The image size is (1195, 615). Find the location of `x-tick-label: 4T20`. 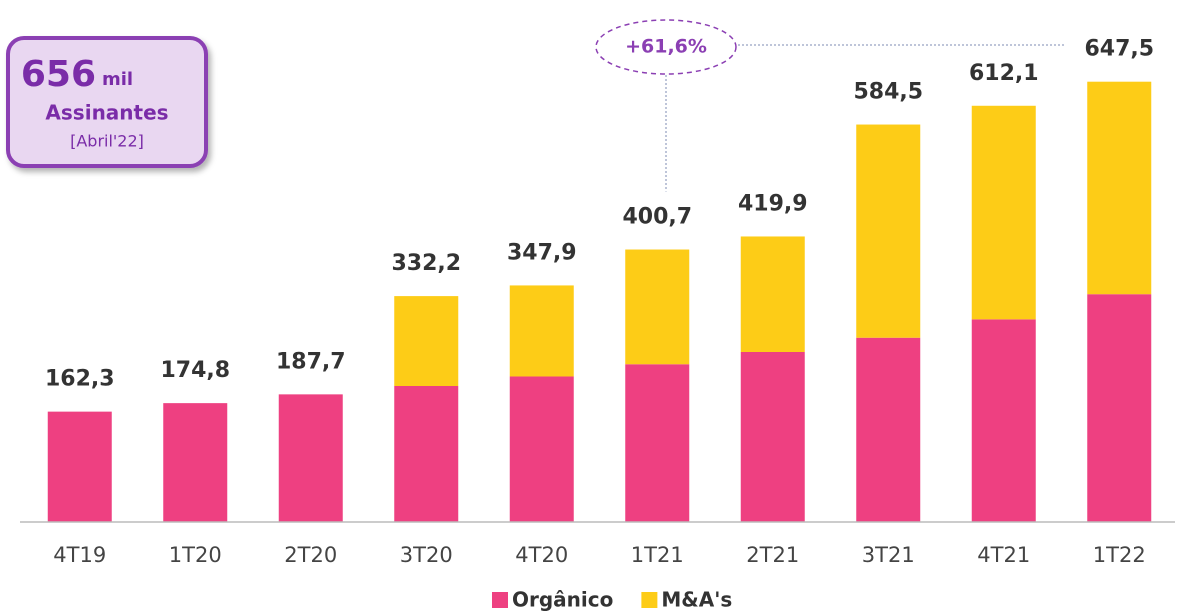

x-tick-label: 4T20 is located at coordinates (541, 555).